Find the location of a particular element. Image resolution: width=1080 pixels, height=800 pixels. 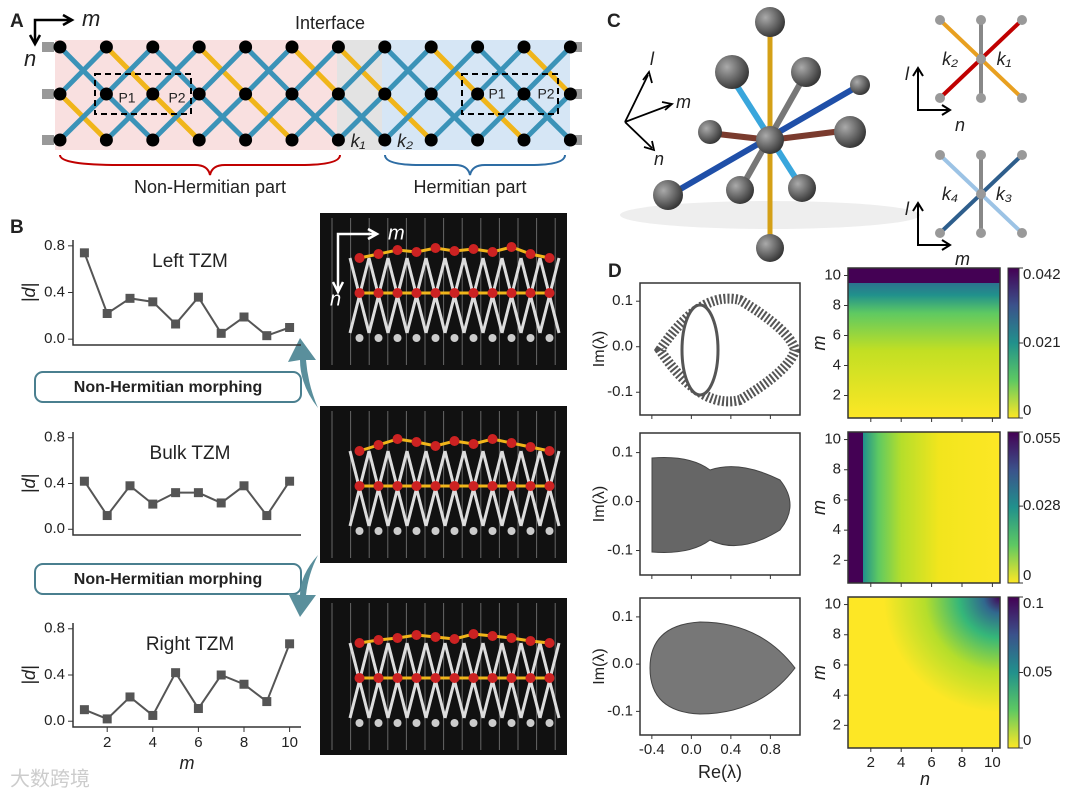

axis-label: l is located at coordinates (652, 59).